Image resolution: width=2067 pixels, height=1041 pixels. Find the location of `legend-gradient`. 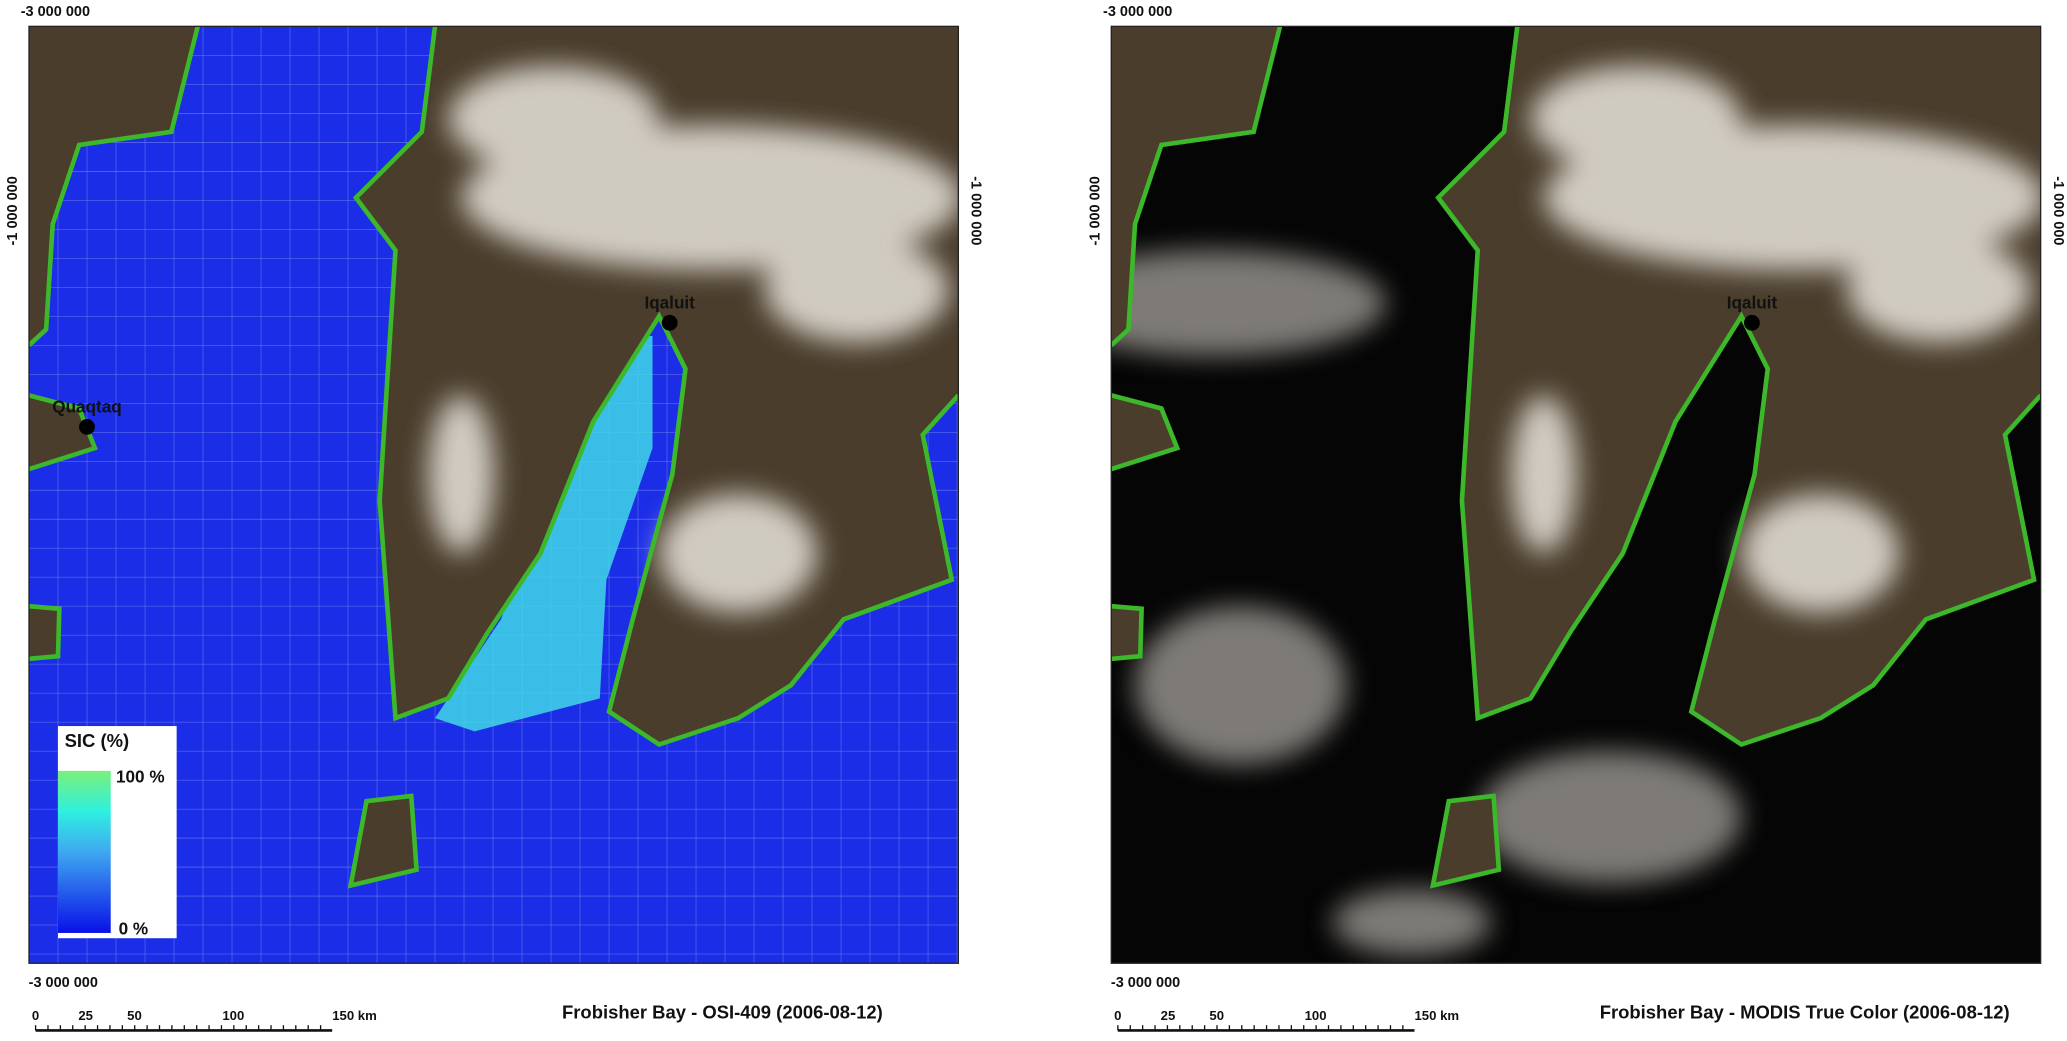

legend-gradient is located at coordinates (84, 851).